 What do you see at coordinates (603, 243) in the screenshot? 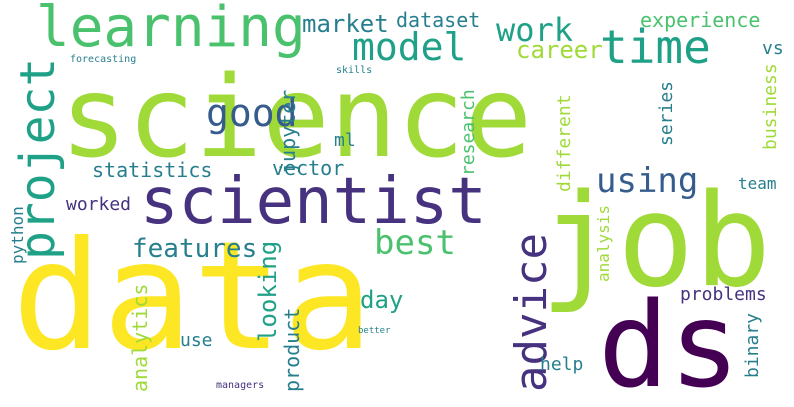
I see `word-analysis: analysis` at bounding box center [603, 243].